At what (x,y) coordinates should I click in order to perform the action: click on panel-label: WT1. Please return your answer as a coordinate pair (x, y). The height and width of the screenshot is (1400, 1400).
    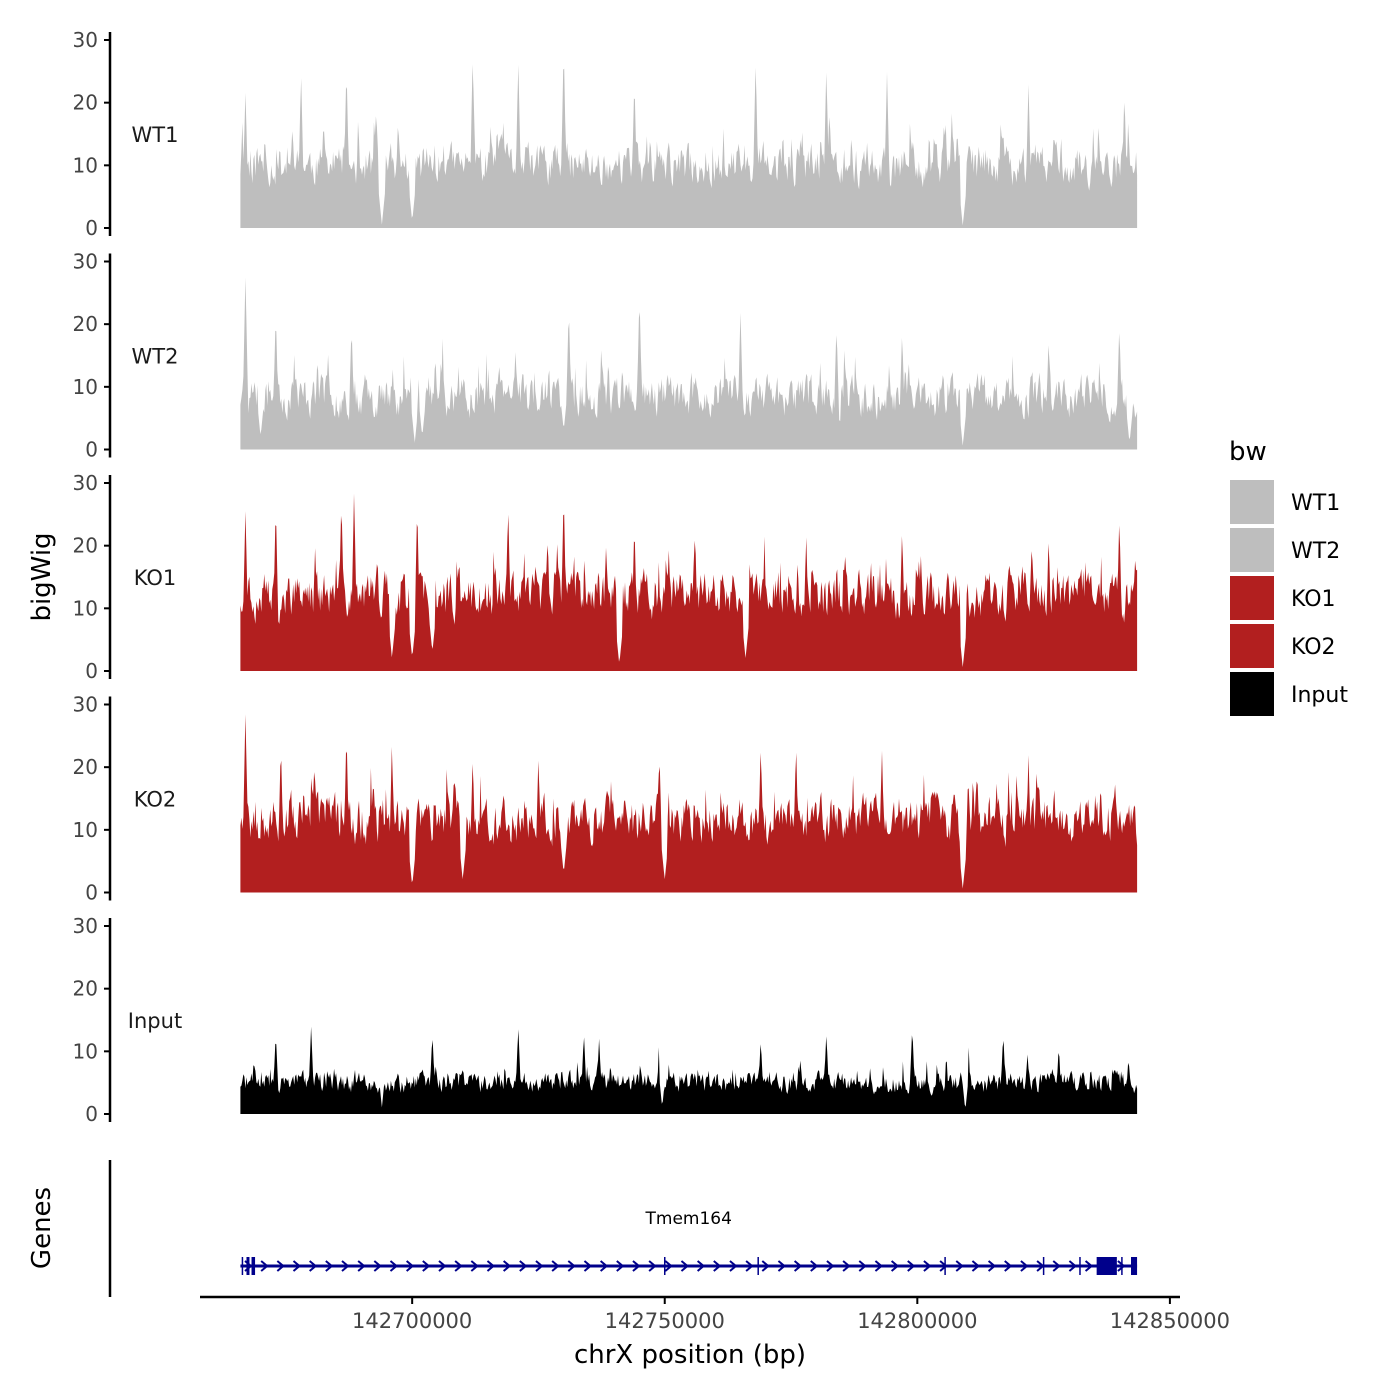
    Looking at the image, I should click on (155, 135).